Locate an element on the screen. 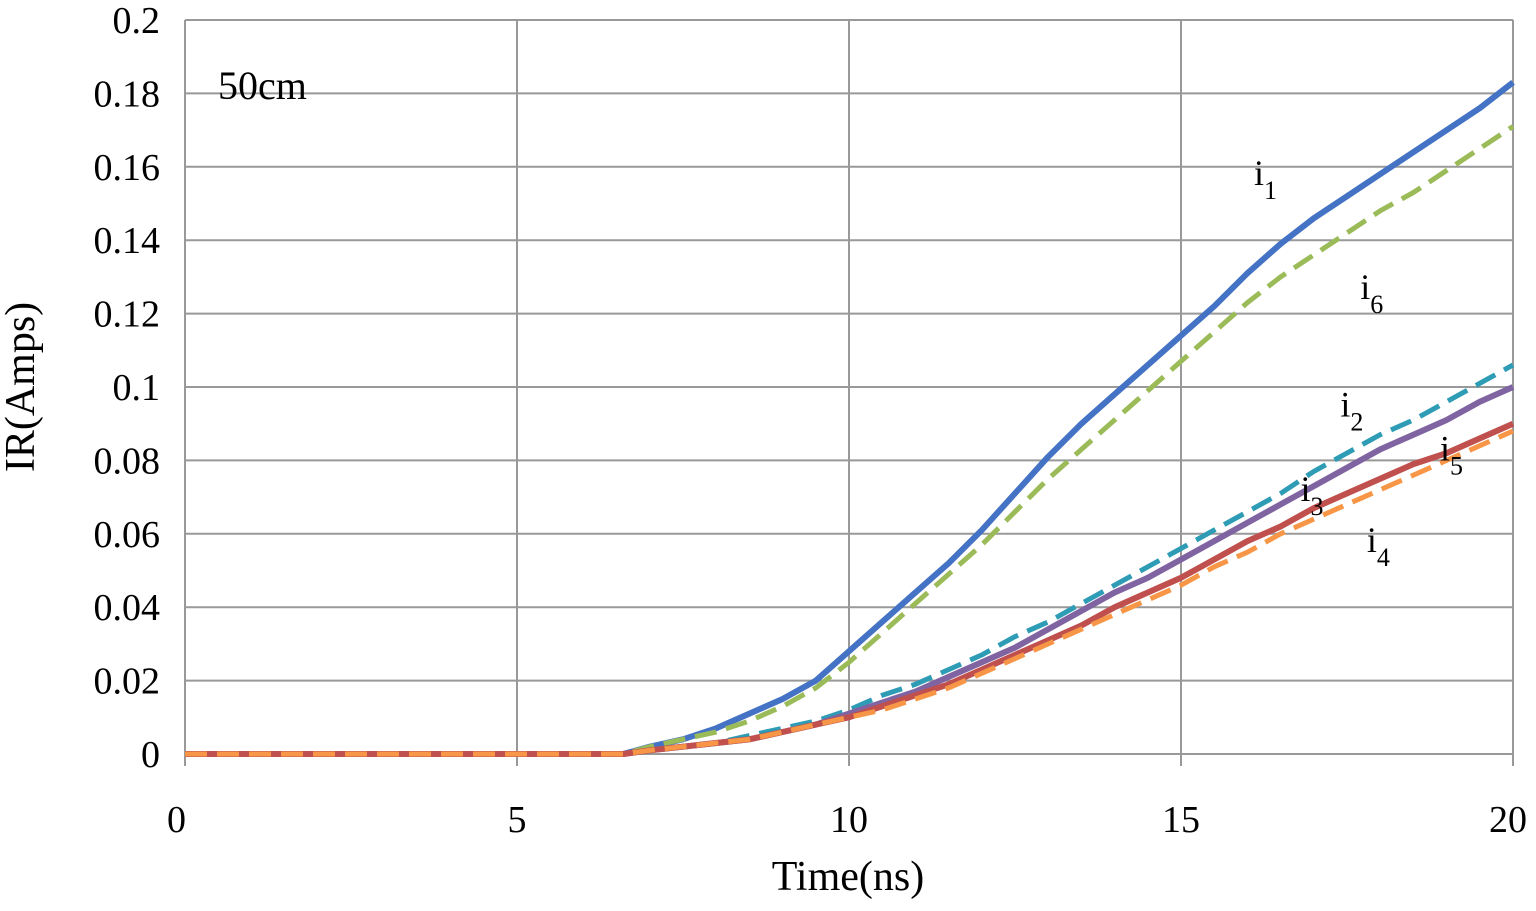 The height and width of the screenshot is (911, 1536). x-tick-label: 15 is located at coordinates (1181, 820).